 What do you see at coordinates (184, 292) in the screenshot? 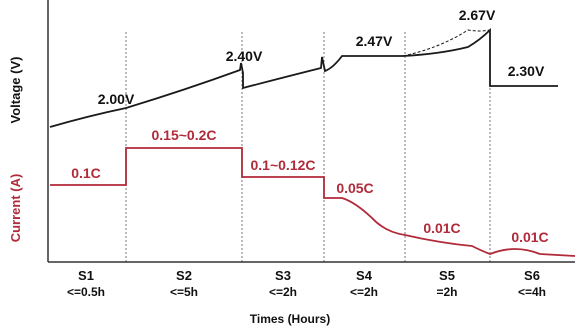
I see `stage-duration: <=5h` at bounding box center [184, 292].